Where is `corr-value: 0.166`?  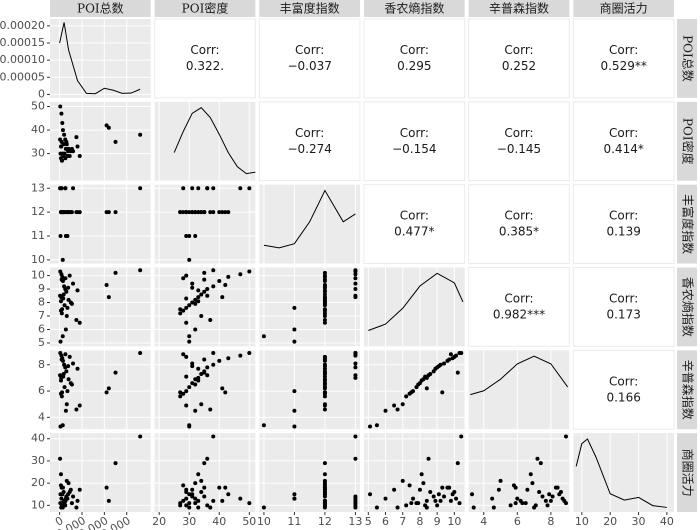
corr-value: 0.166 is located at coordinates (623, 397).